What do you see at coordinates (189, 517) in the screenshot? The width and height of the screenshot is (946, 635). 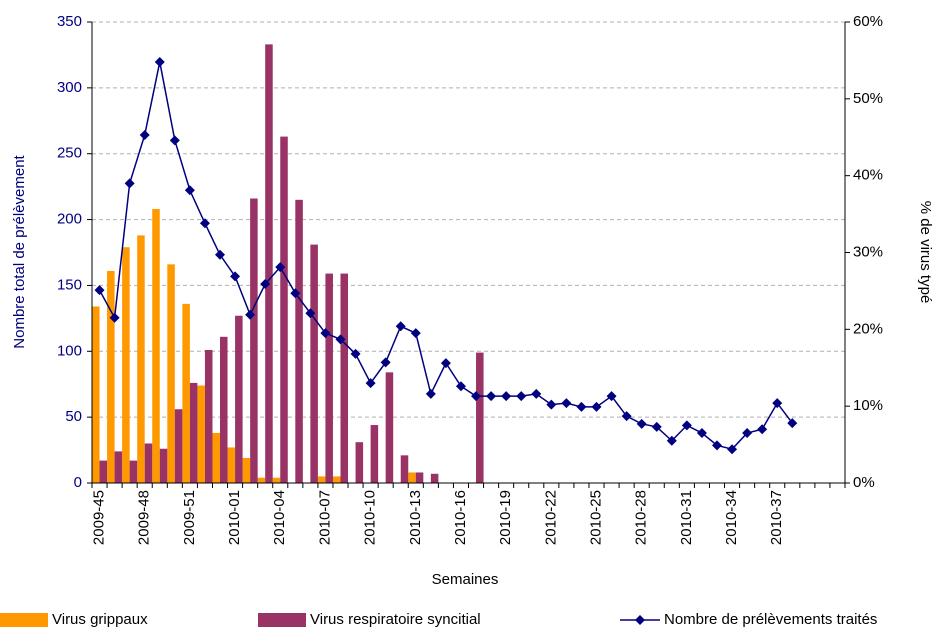 I see `x-tick-label: 2009-51` at bounding box center [189, 517].